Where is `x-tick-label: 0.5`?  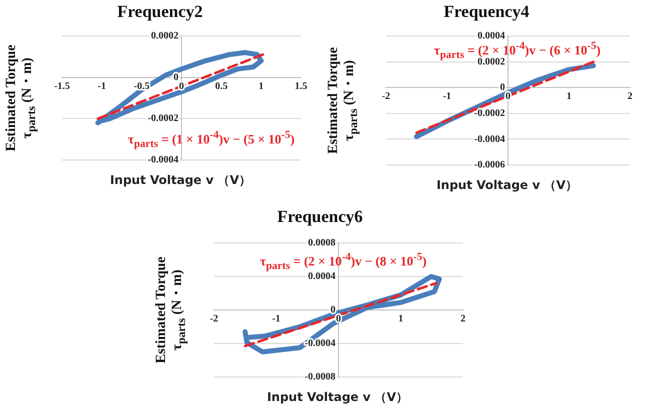 x-tick-label: 0.5 is located at coordinates (221, 86).